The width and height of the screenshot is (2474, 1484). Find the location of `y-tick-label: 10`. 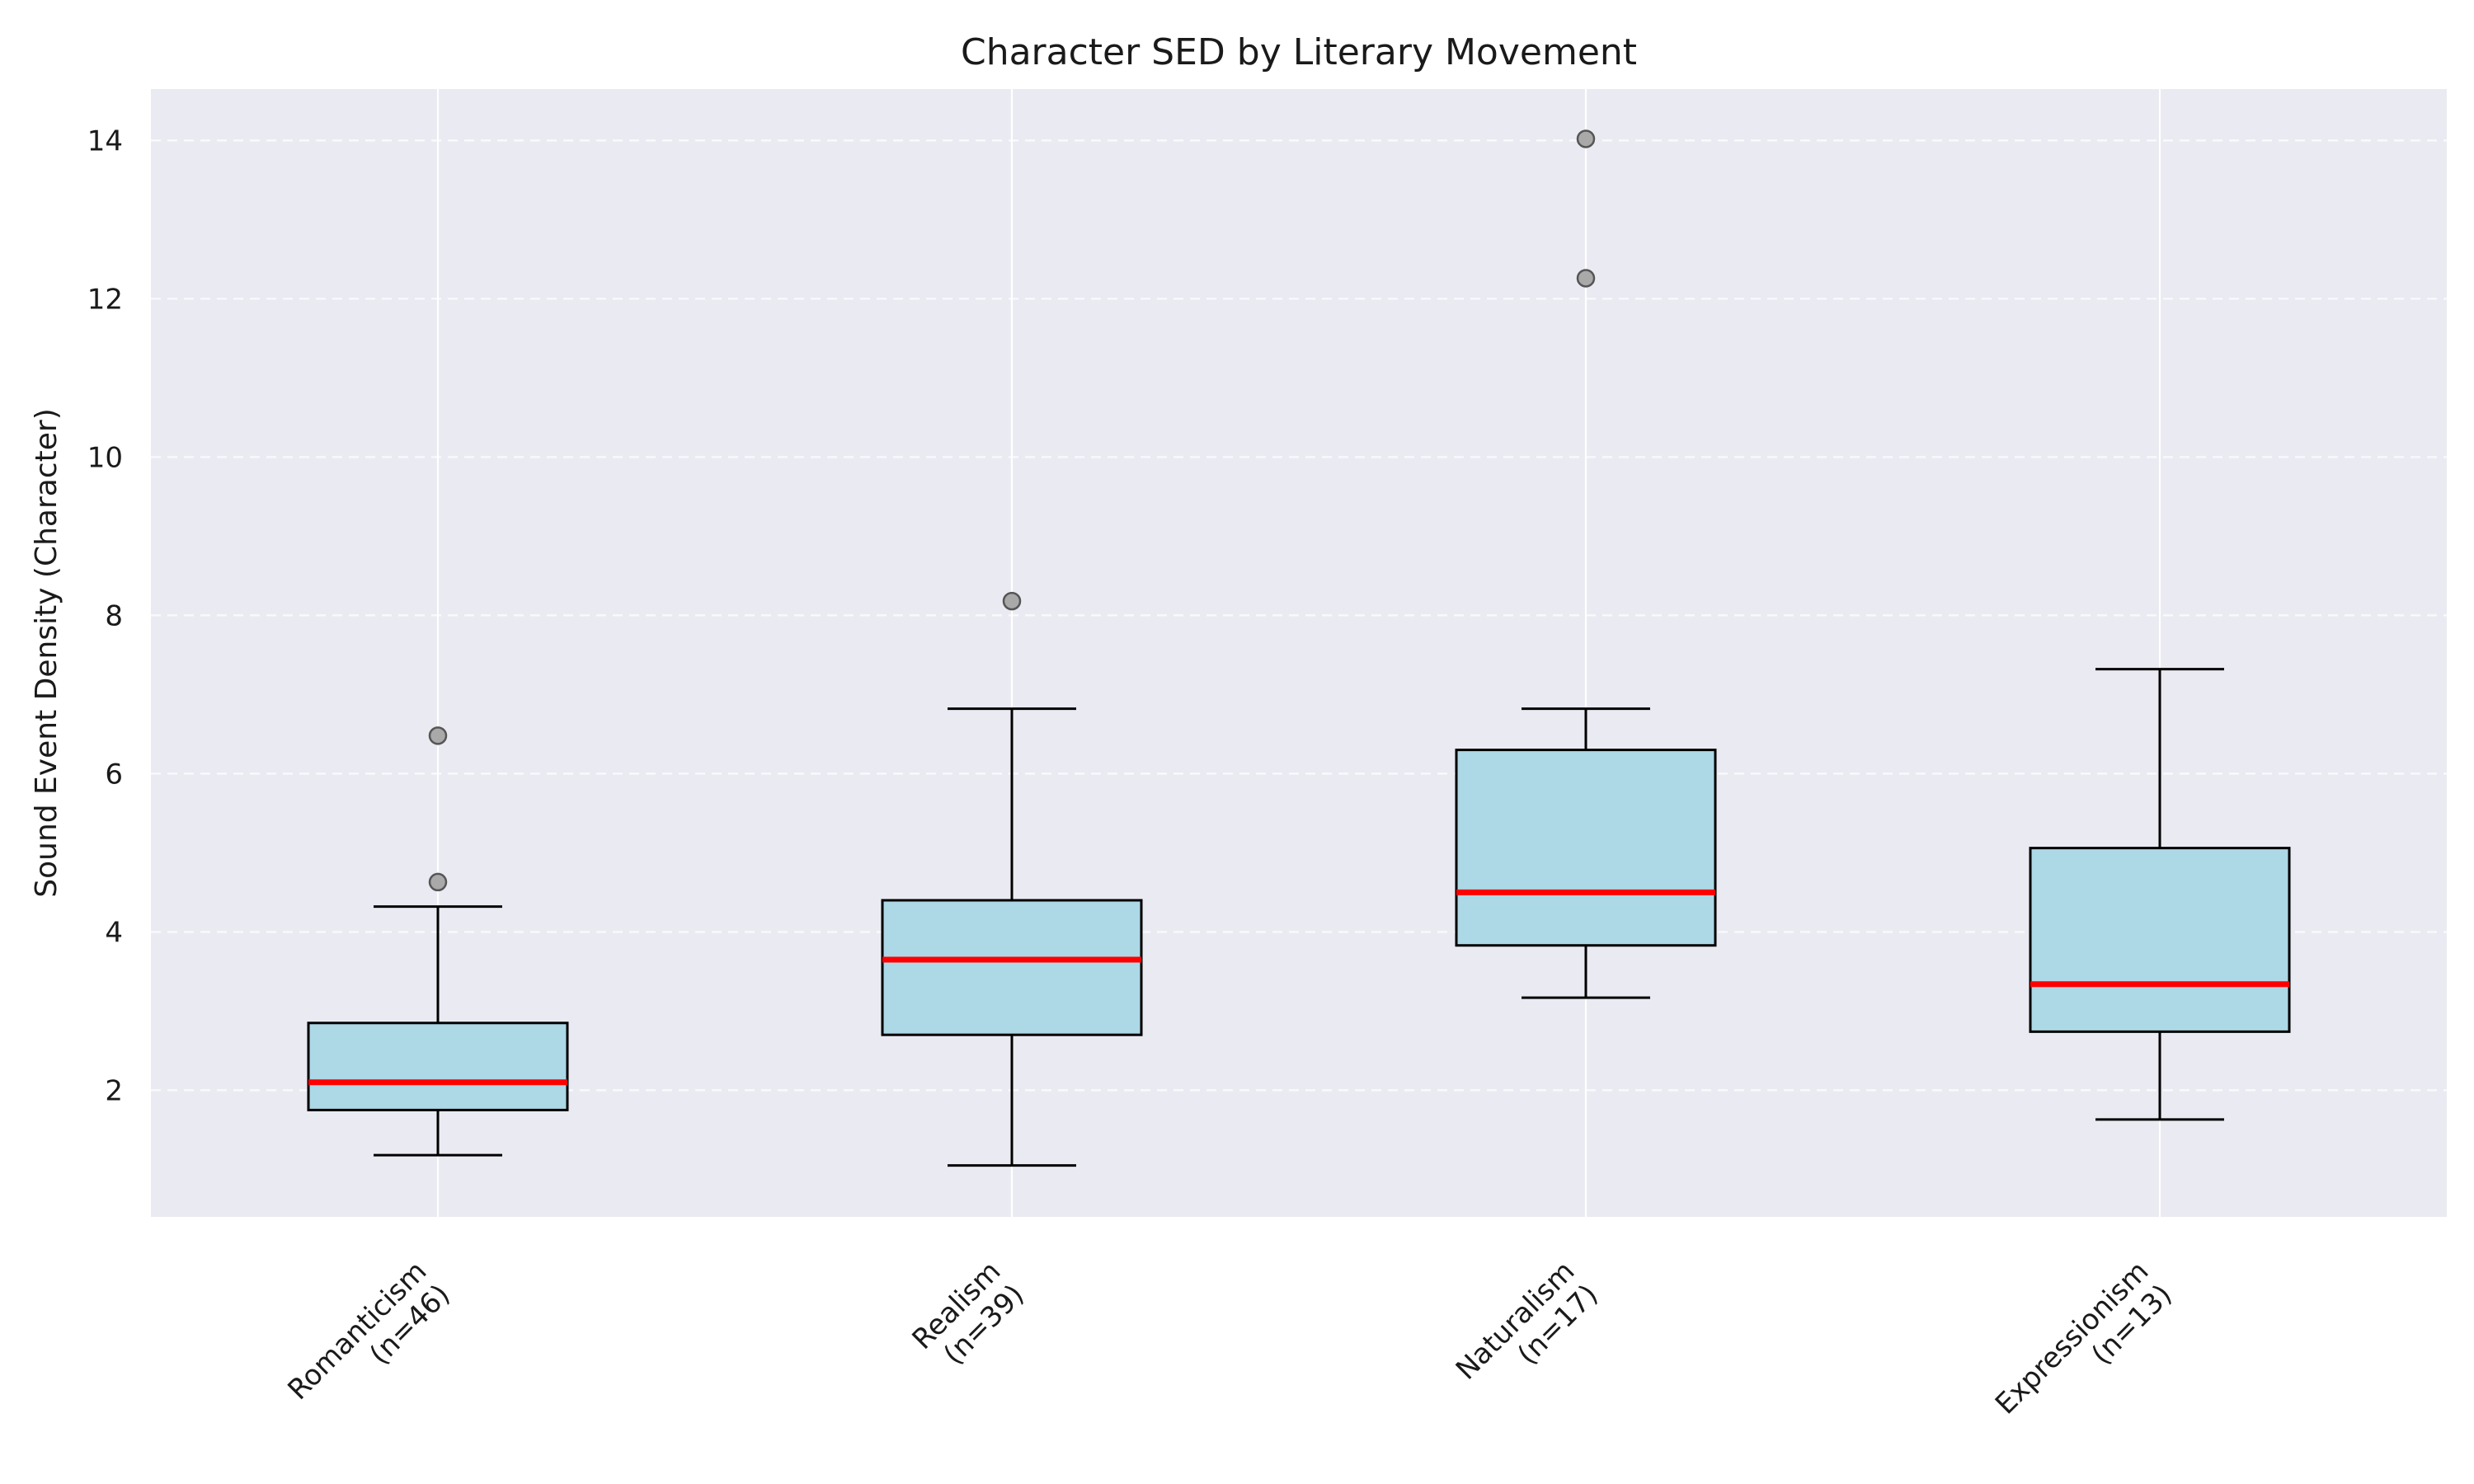

y-tick-label: 10 is located at coordinates (105, 458).